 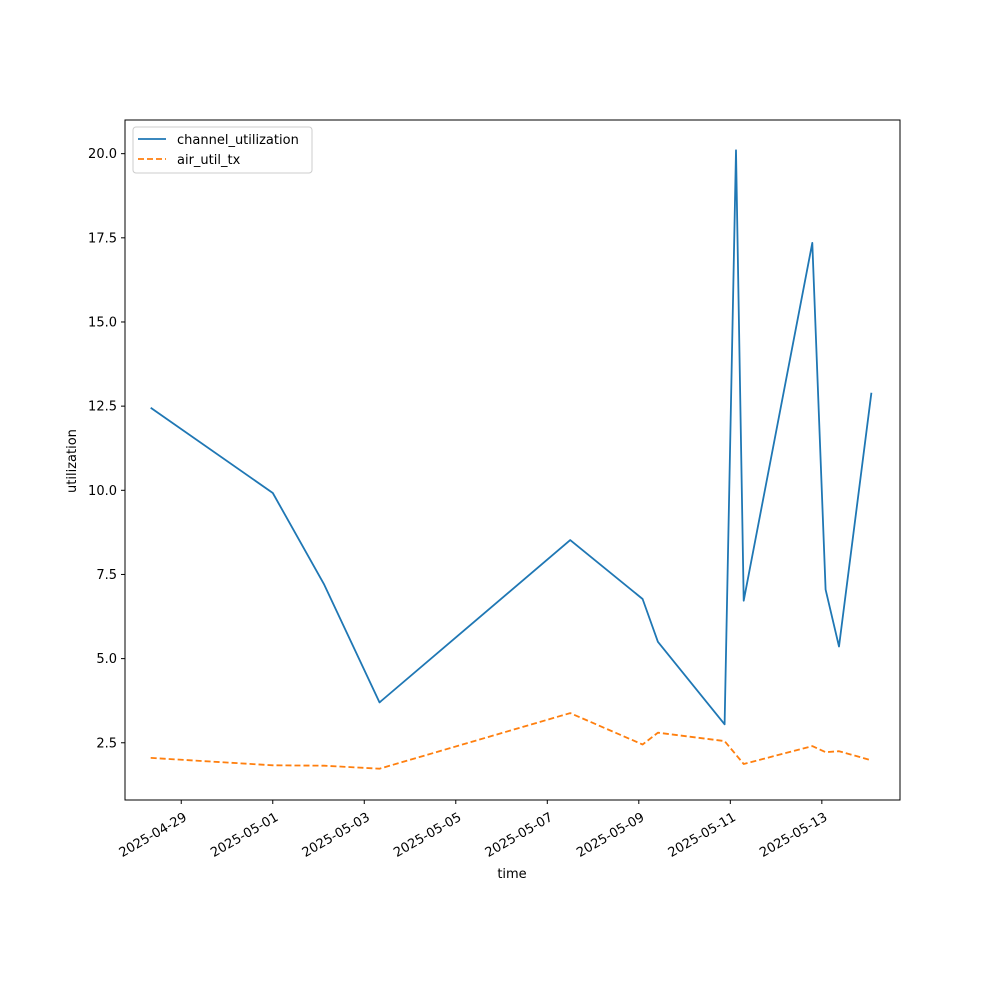 What do you see at coordinates (102, 407) in the screenshot?
I see `y-tick-label: 12.5` at bounding box center [102, 407].